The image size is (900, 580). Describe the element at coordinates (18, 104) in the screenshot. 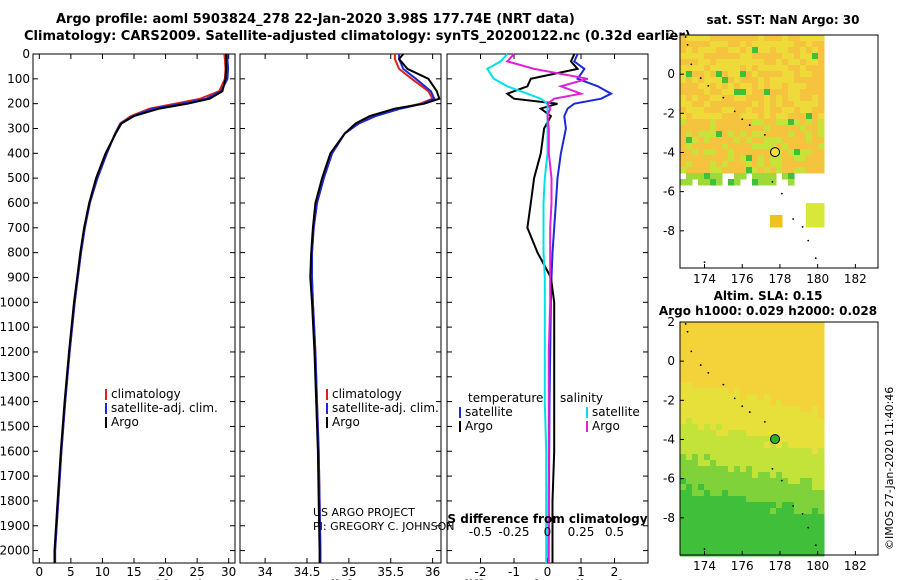

I see `y-tick-label: 200` at that location.